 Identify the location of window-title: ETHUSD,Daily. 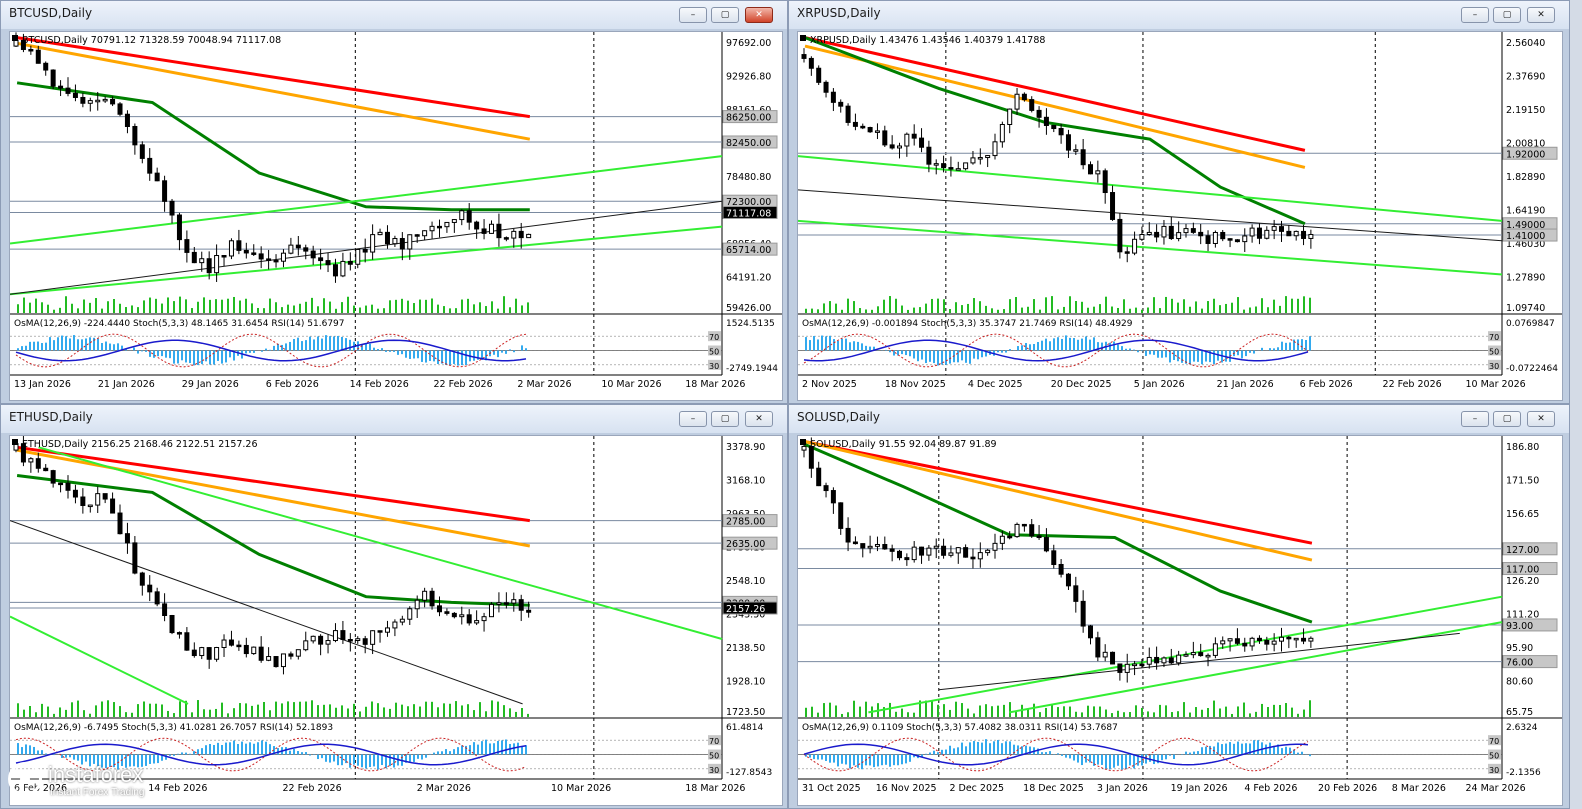
(51, 417).